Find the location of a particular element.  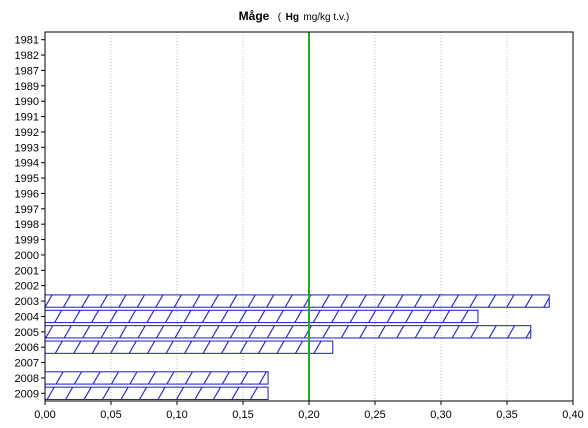

y-tick-label: 1995 is located at coordinates (27, 179).